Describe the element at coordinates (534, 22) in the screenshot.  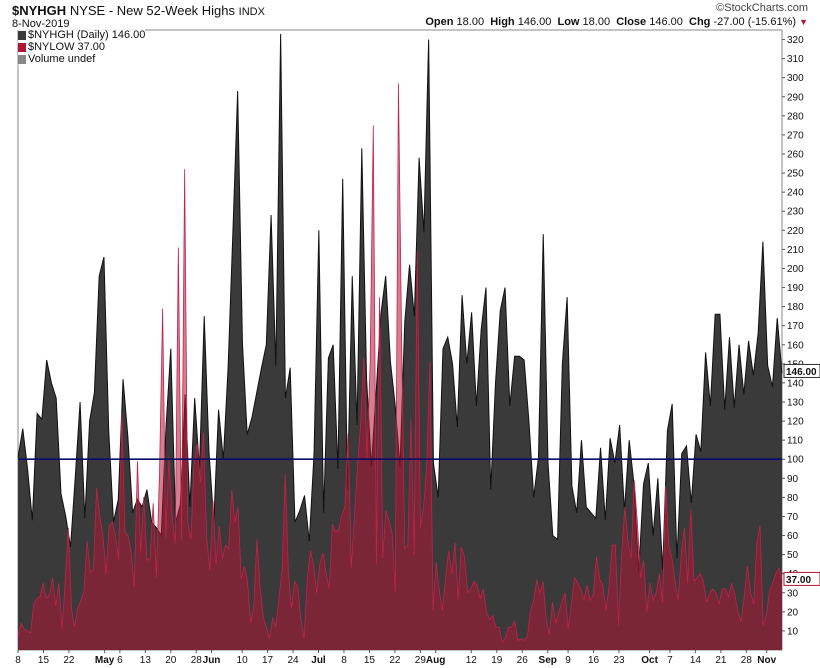
I see `high-value: 146.00` at that location.